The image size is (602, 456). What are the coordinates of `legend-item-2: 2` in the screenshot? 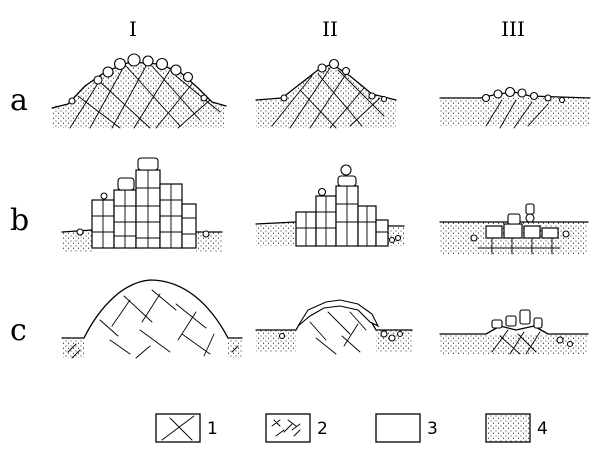 It's located at (296, 428).